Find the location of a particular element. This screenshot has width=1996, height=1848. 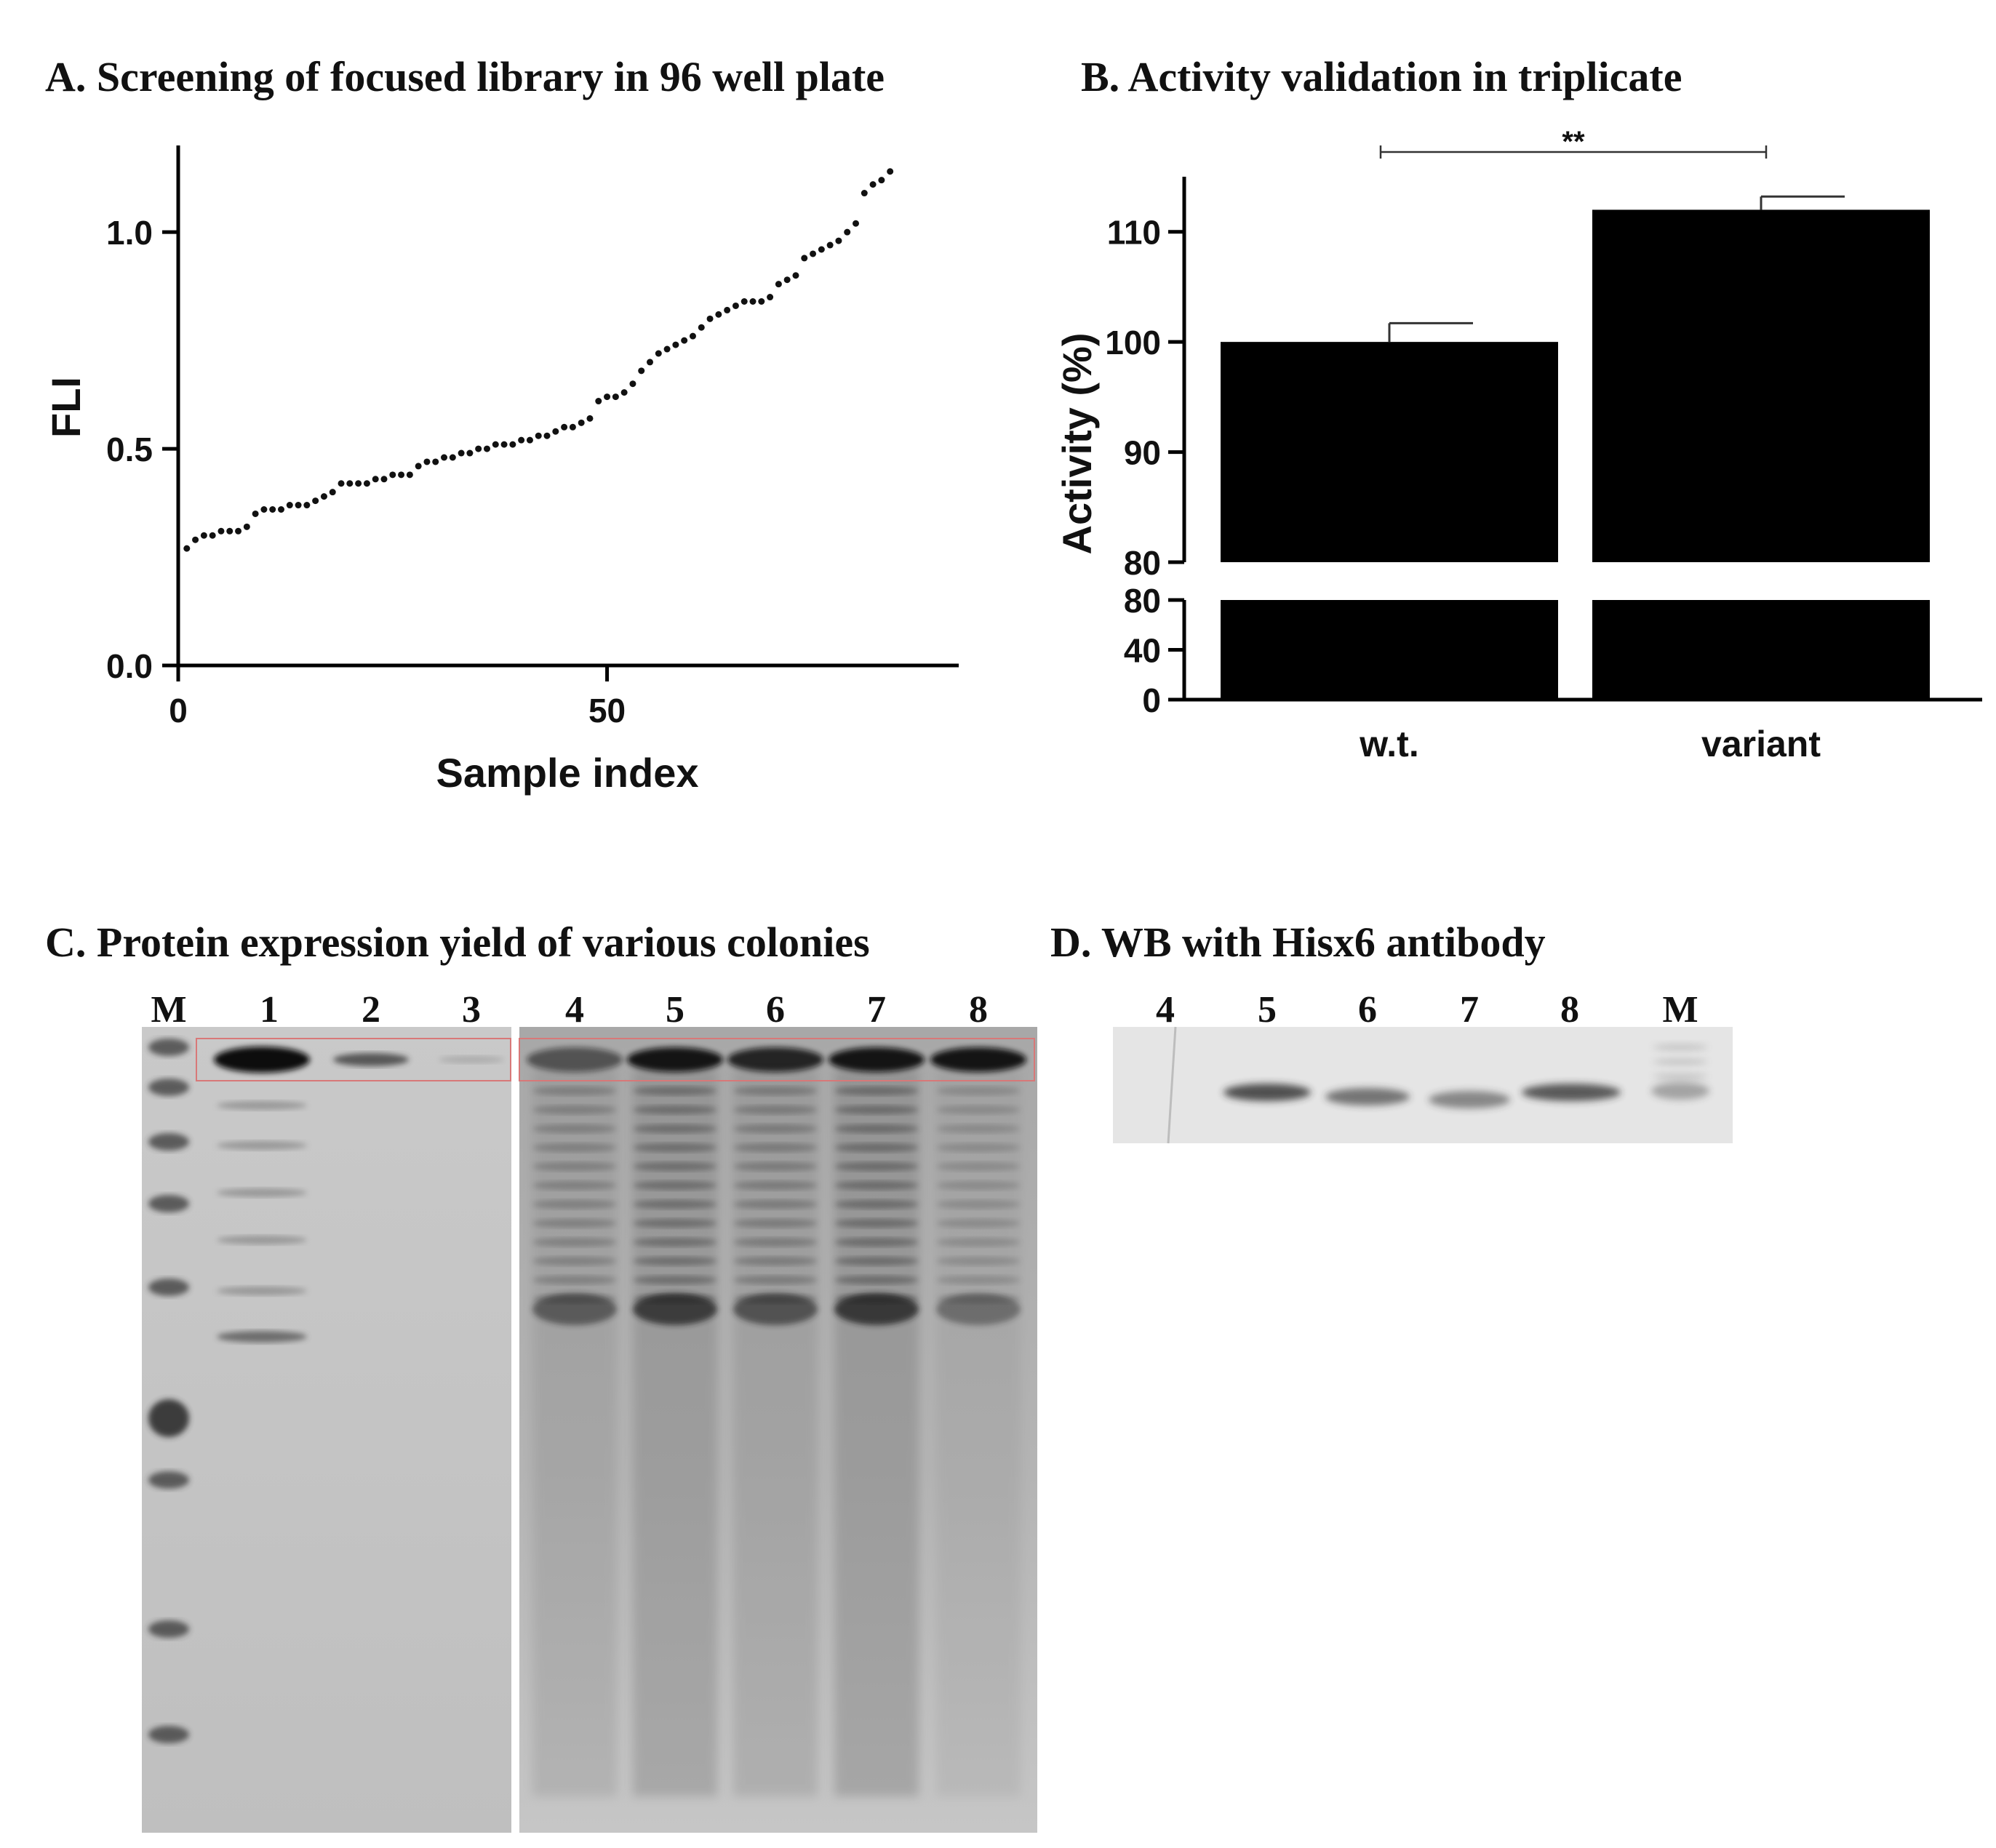

y-axis-label: Activity (%) is located at coordinates (1077, 444).